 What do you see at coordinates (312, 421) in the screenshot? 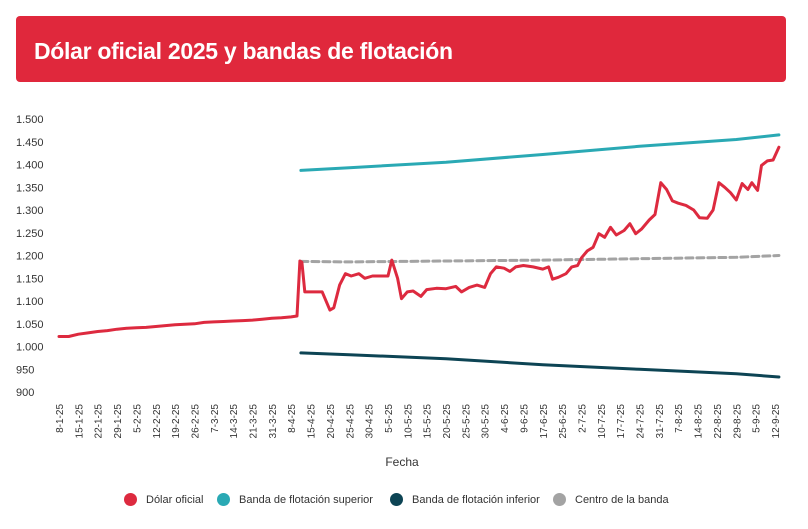
I see `x-tick-label: 15-4-25` at bounding box center [312, 421].